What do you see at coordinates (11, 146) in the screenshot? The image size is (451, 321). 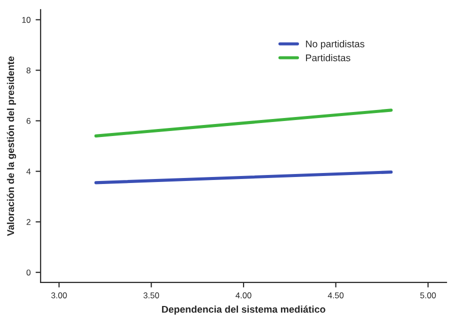 I see `y-axis-title: Valoración de la gestión del presidente` at bounding box center [11, 146].